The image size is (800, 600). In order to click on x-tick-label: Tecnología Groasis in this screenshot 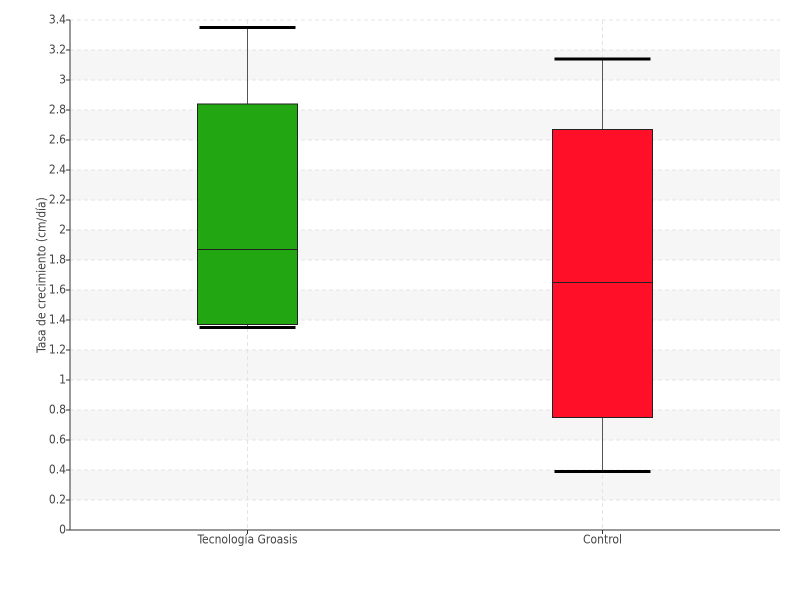, I will do `click(246, 540)`.